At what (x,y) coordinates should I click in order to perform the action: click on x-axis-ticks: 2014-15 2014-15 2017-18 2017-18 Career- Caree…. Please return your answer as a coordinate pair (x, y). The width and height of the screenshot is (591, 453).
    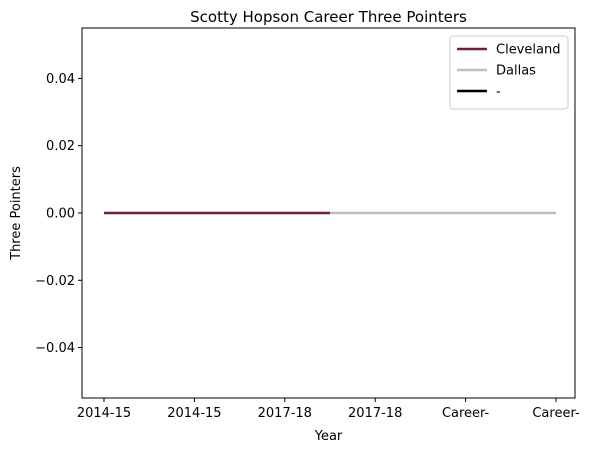
    Looking at the image, I should click on (328, 409).